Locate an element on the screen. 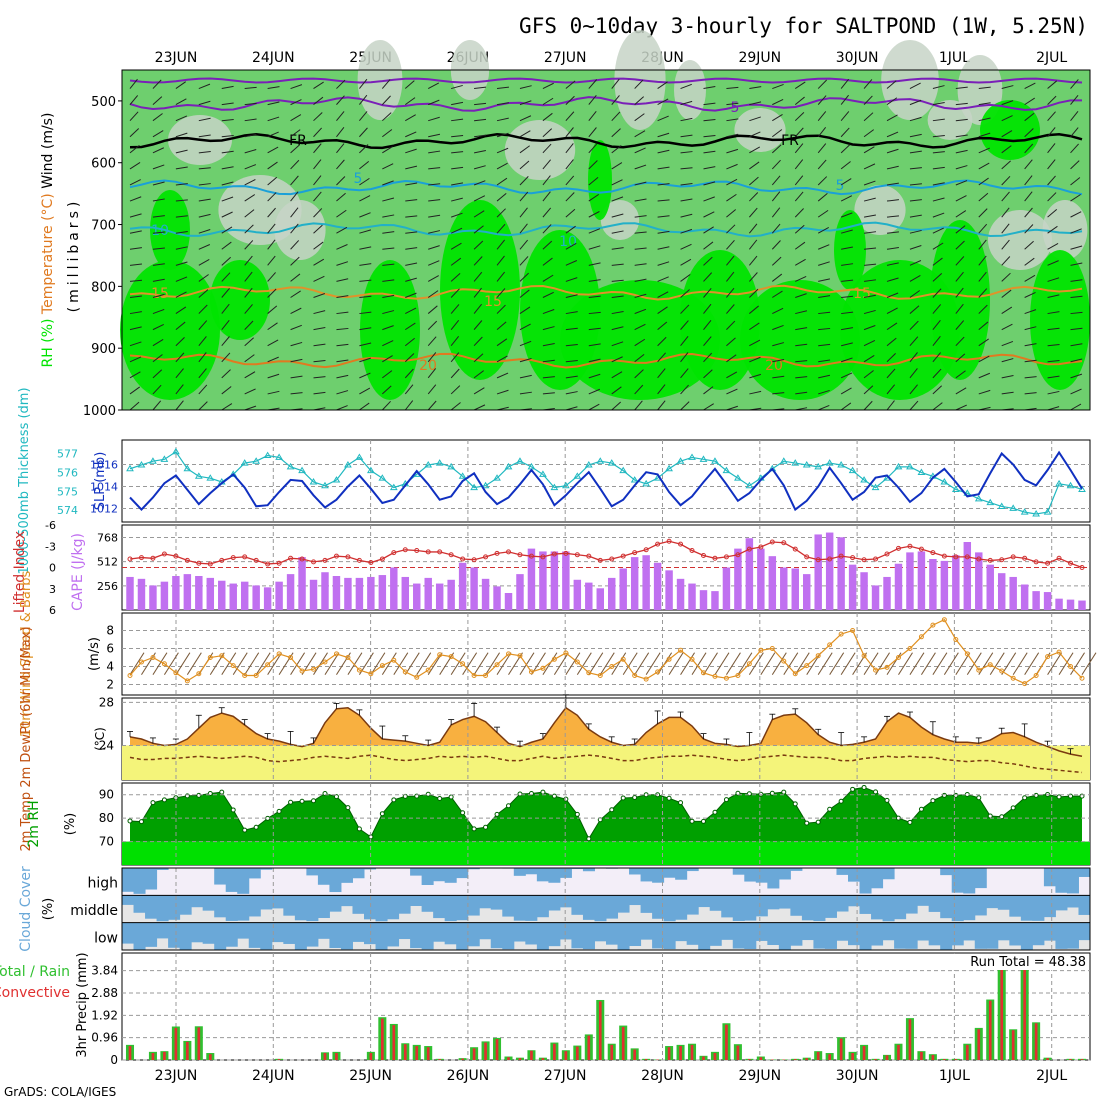 This screenshot has width=1100, height=1100. thickness-axis-label: 1000-500mb Thickness (dm) is located at coordinates (24, 480).